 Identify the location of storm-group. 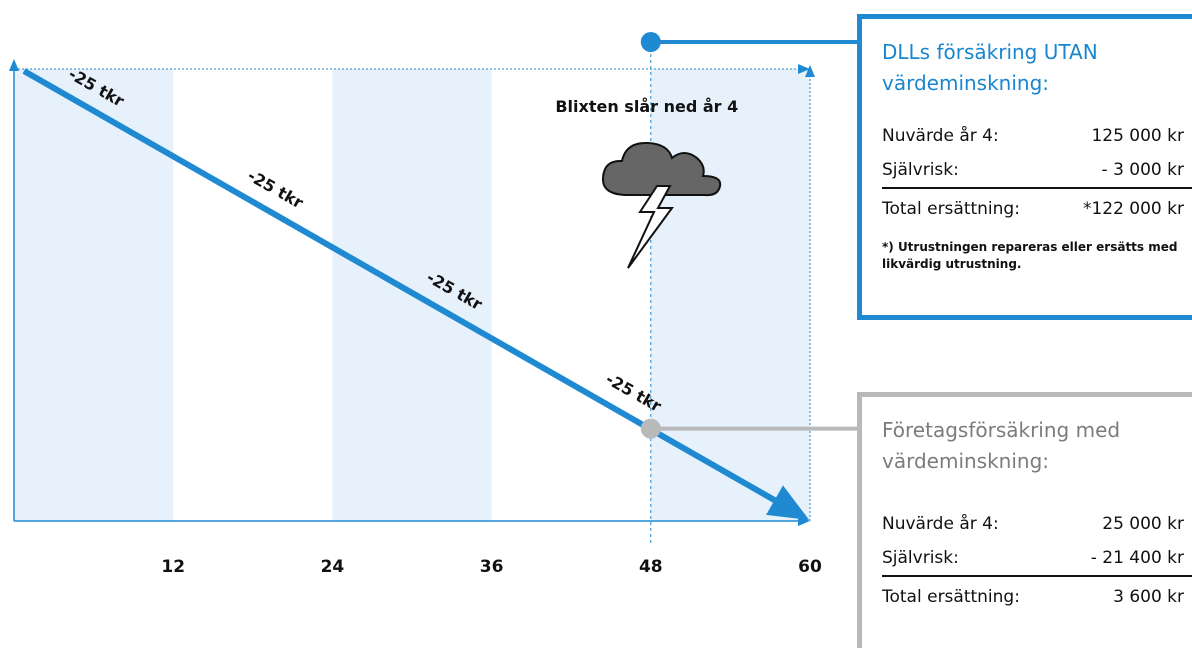
(661, 205).